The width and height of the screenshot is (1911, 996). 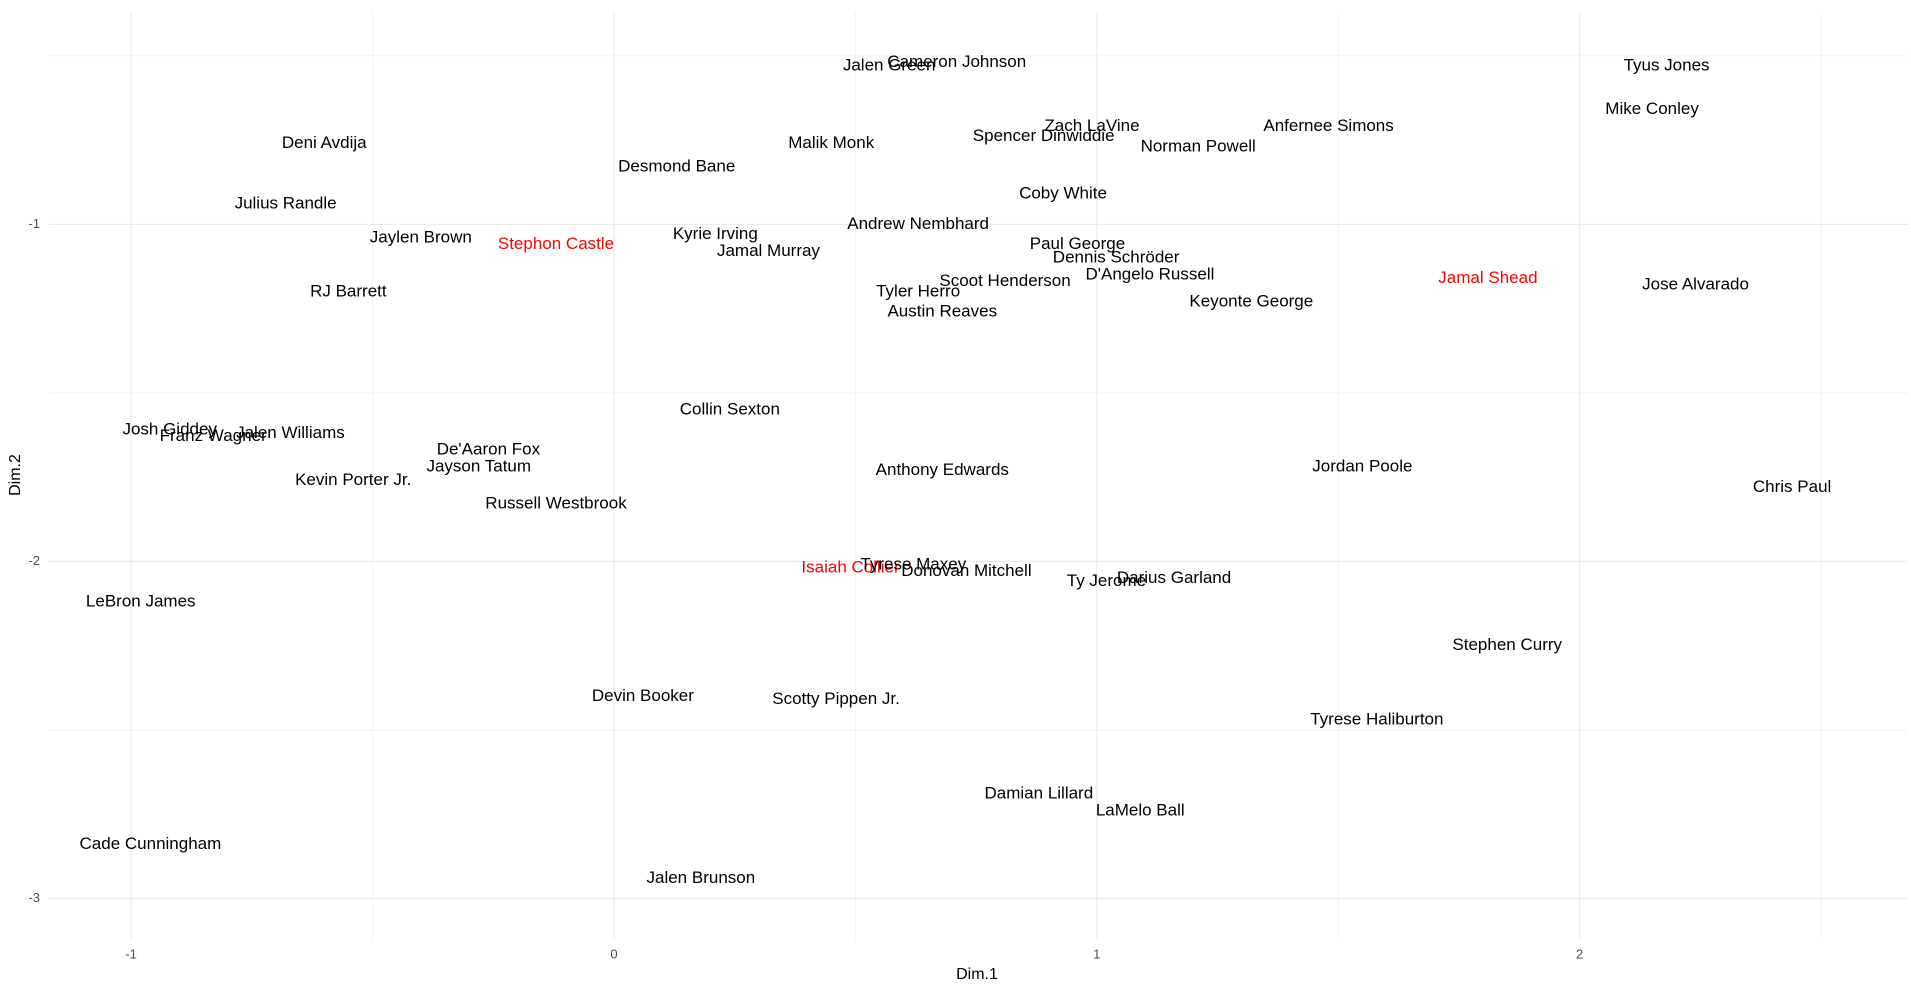 What do you see at coordinates (348, 290) in the screenshot?
I see `point-label: RJ Barrett` at bounding box center [348, 290].